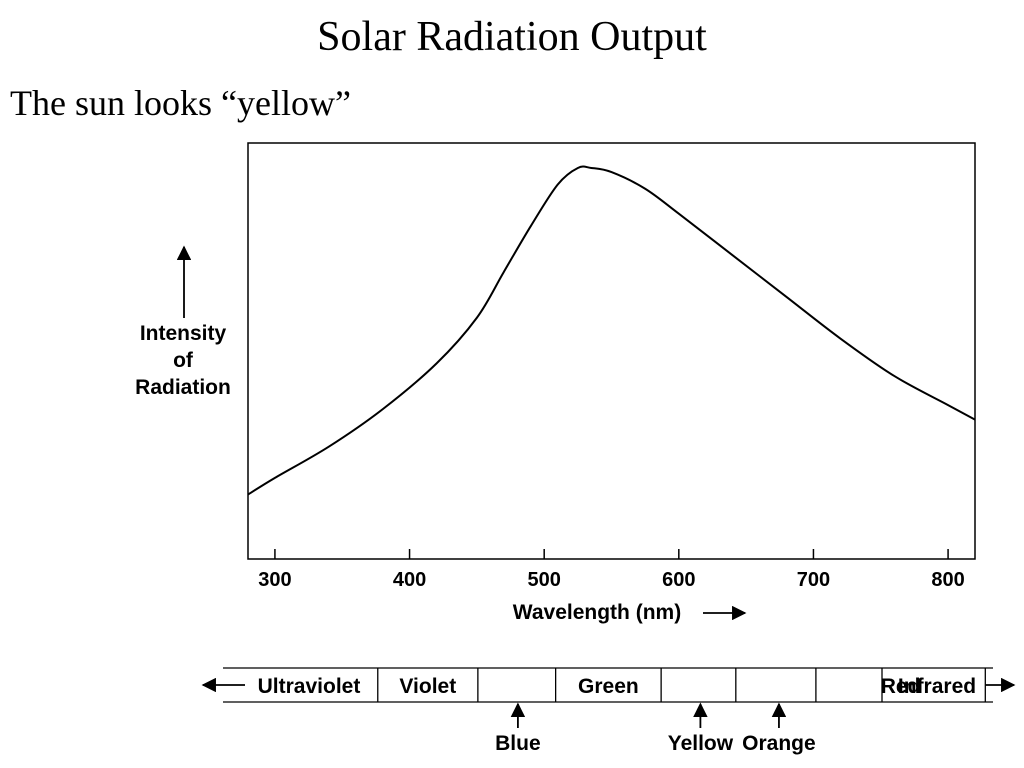 The width and height of the screenshot is (1024, 768). I want to click on spectrum-band-dividers, so click(681, 685).